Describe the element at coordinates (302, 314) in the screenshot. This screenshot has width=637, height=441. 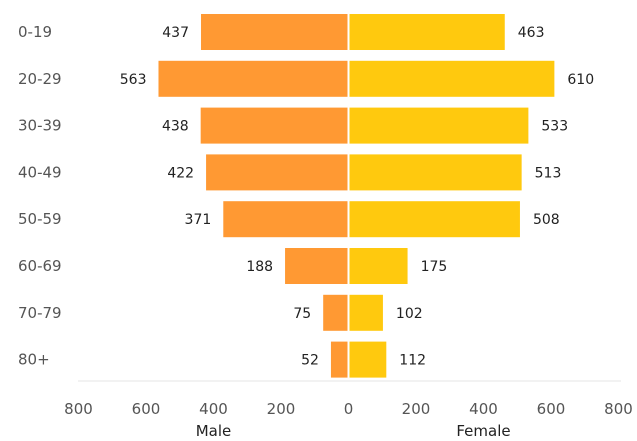
I see `male-value-label: 75` at that location.